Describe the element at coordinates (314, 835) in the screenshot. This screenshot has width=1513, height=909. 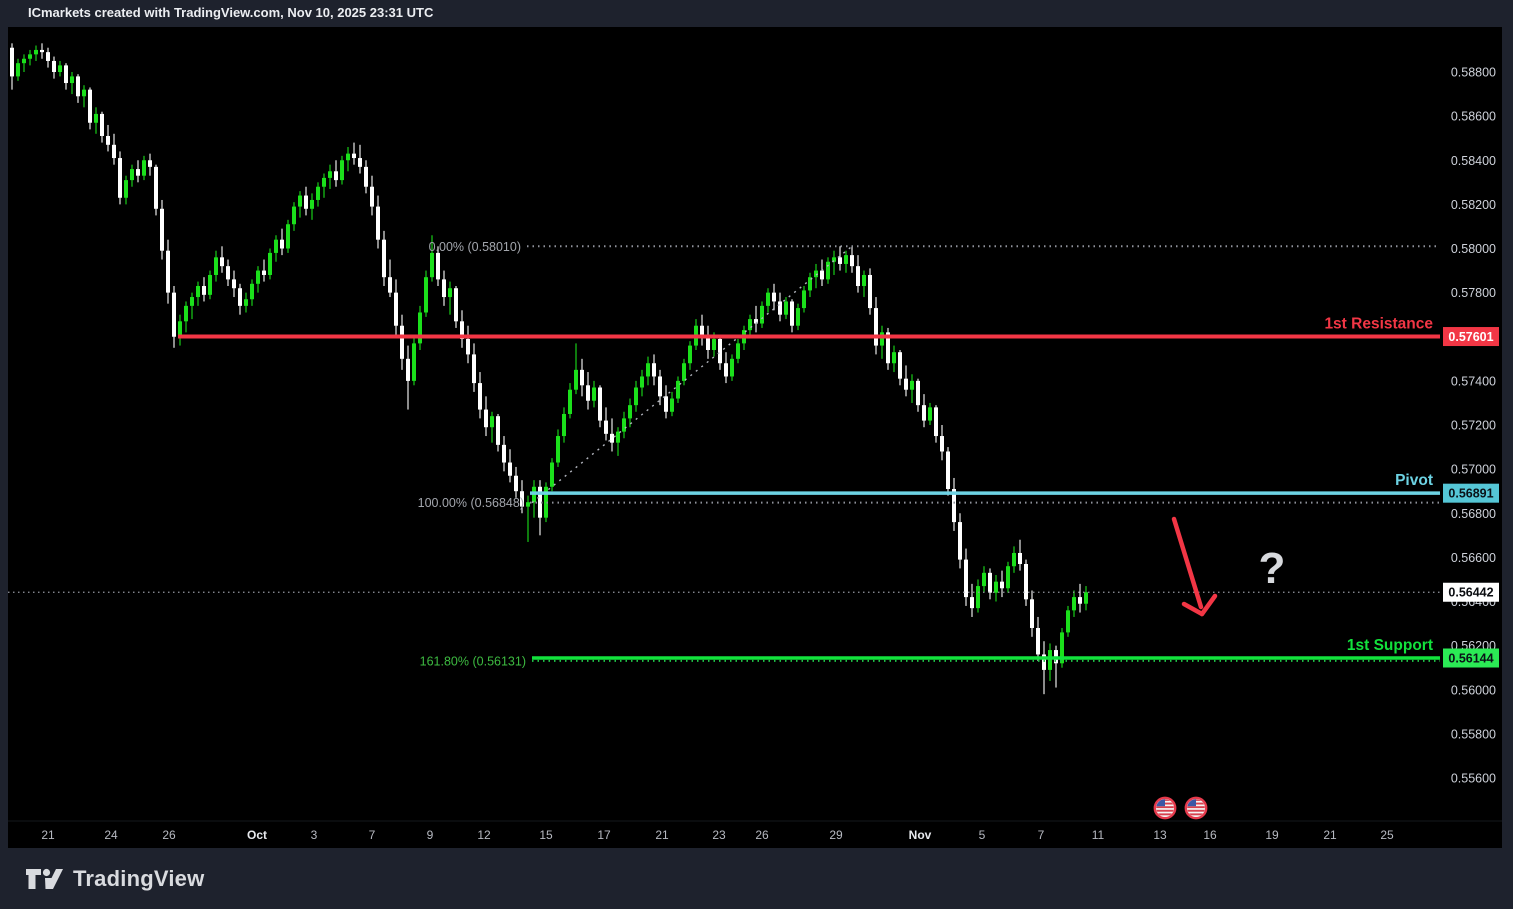
I see `time-axis-label: 3` at that location.